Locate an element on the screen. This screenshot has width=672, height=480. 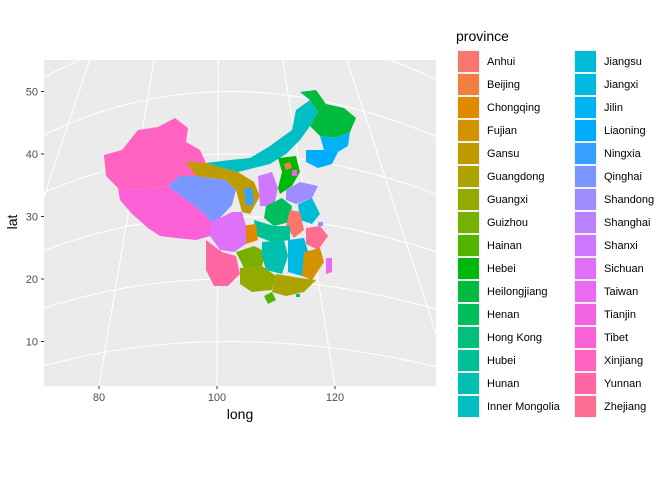
legend-label: Shandong is located at coordinates (629, 200).